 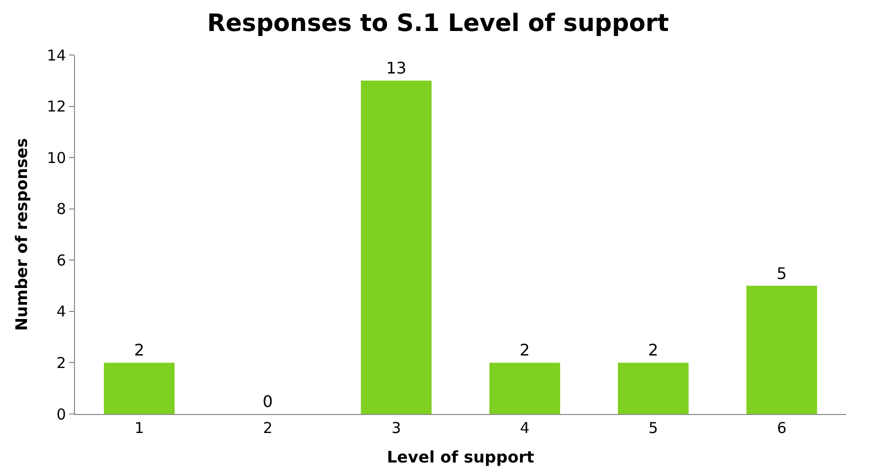 What do you see at coordinates (56, 55) in the screenshot?
I see `y-tick-label: 14` at bounding box center [56, 55].